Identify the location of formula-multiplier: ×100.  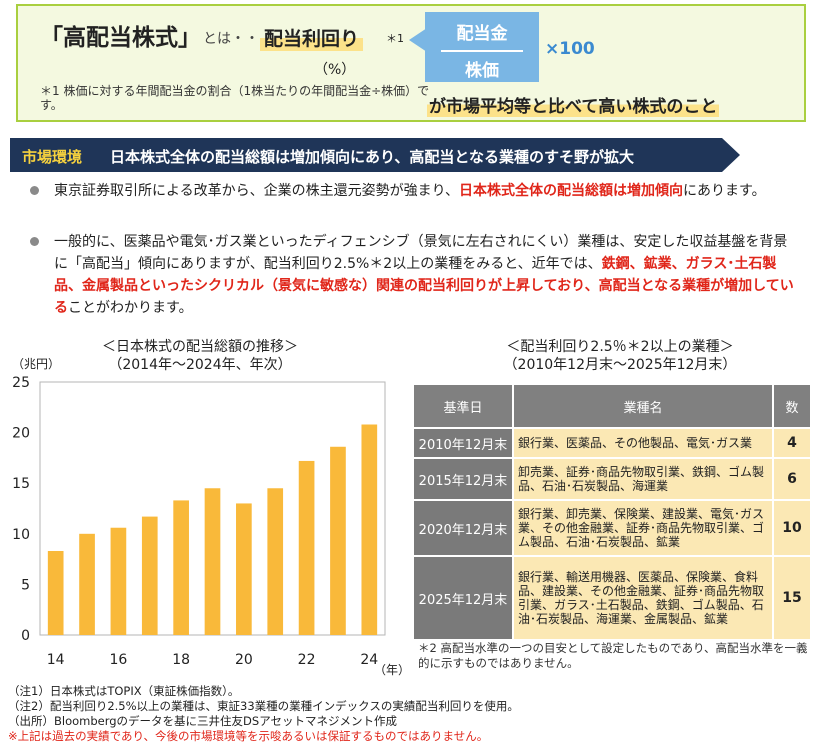
(570, 49).